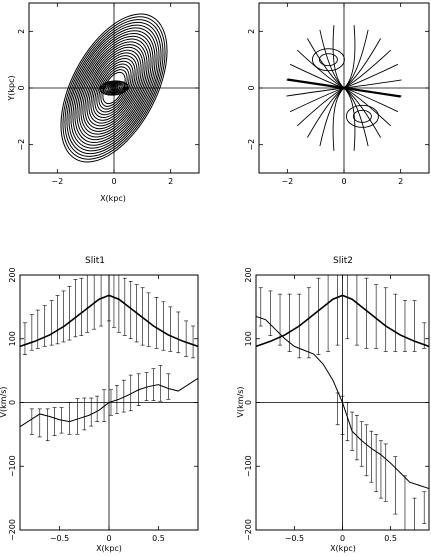 The height and width of the screenshot is (556, 431). What do you see at coordinates (11, 88) in the screenshot?
I see `panel-orbits-ylabel: Y(kpc)` at bounding box center [11, 88].